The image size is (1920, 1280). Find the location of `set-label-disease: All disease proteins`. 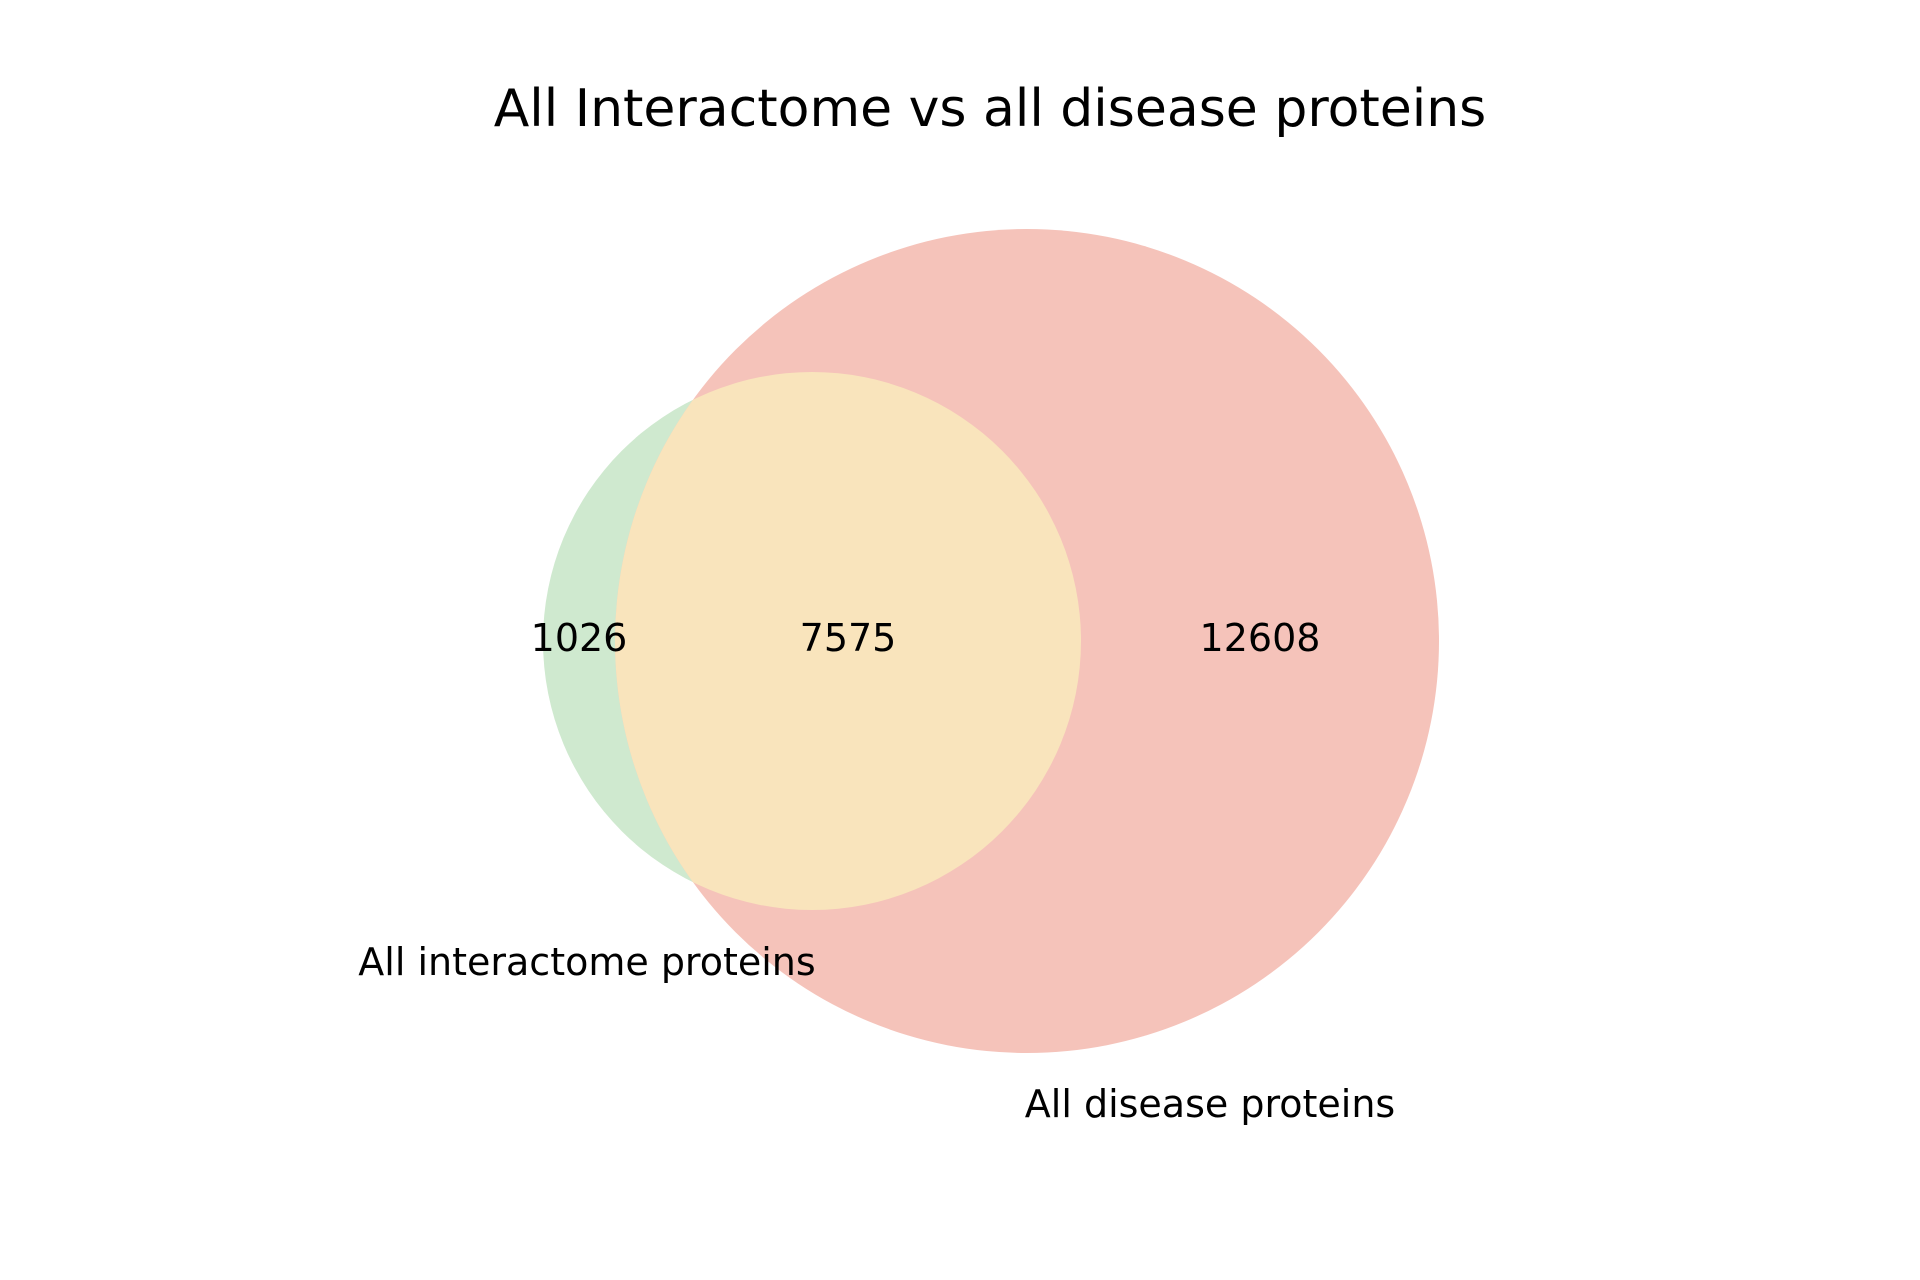

set-label-disease: All disease proteins is located at coordinates (1210, 1104).